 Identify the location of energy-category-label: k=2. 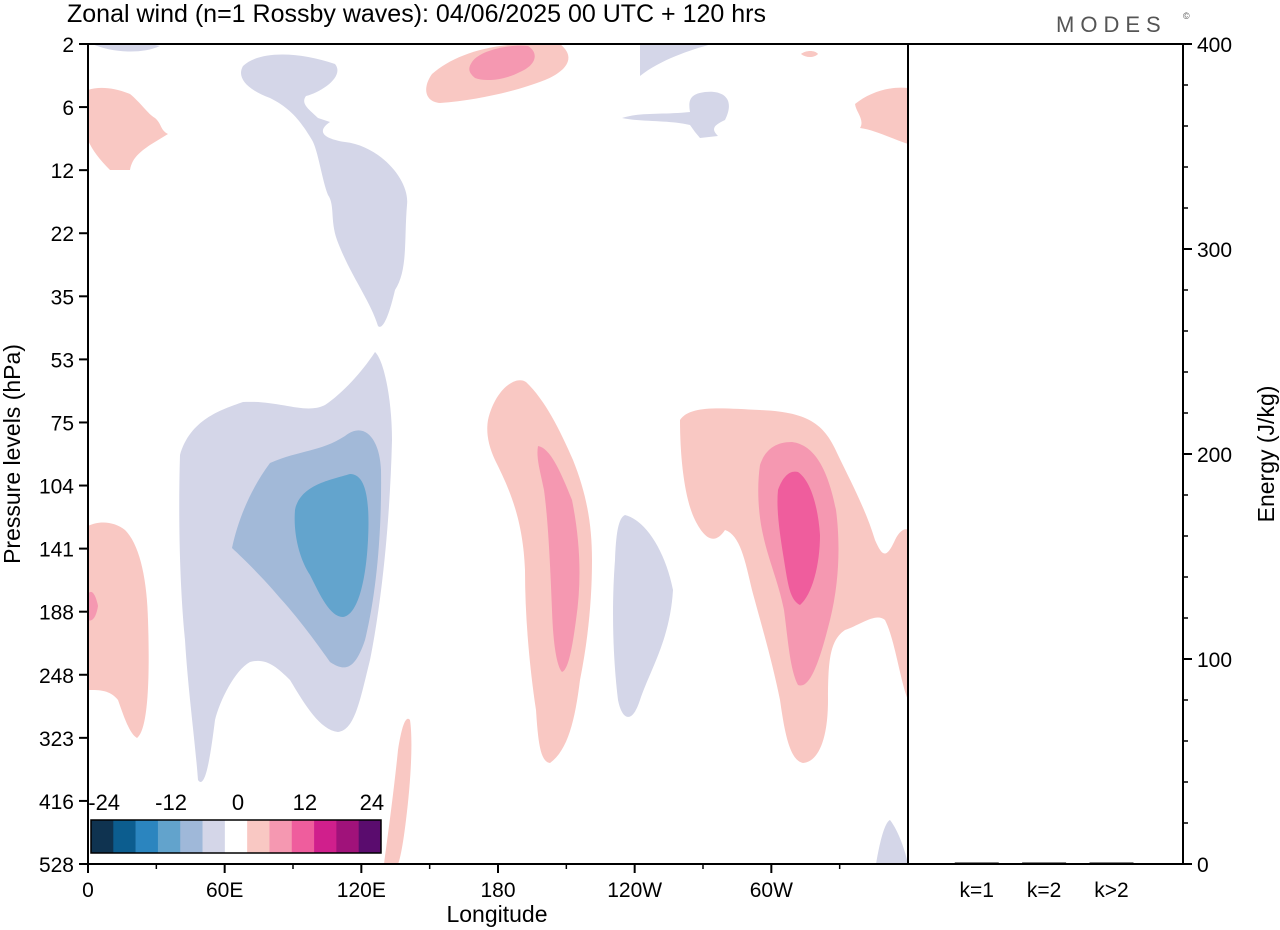
(1044, 890).